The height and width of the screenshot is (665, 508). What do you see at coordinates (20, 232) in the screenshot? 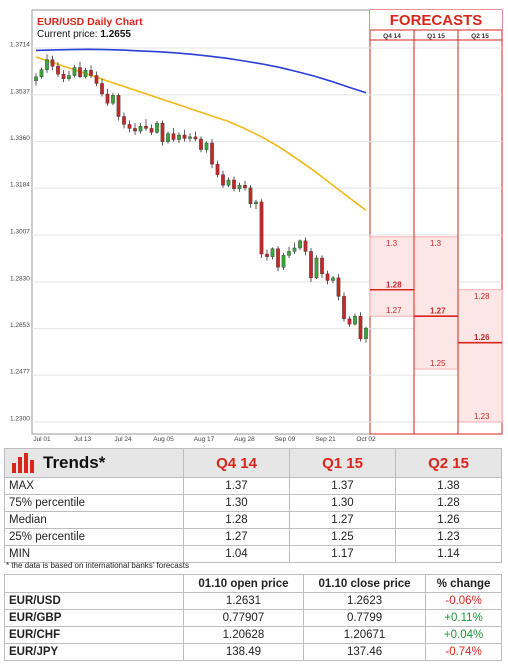
I see `y-tick-label: 1.3007` at bounding box center [20, 232].